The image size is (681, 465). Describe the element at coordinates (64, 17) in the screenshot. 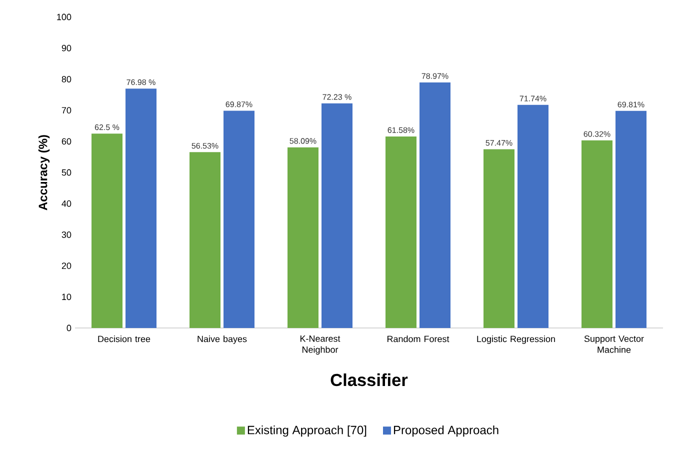

I see `y-tick-label: 100` at that location.